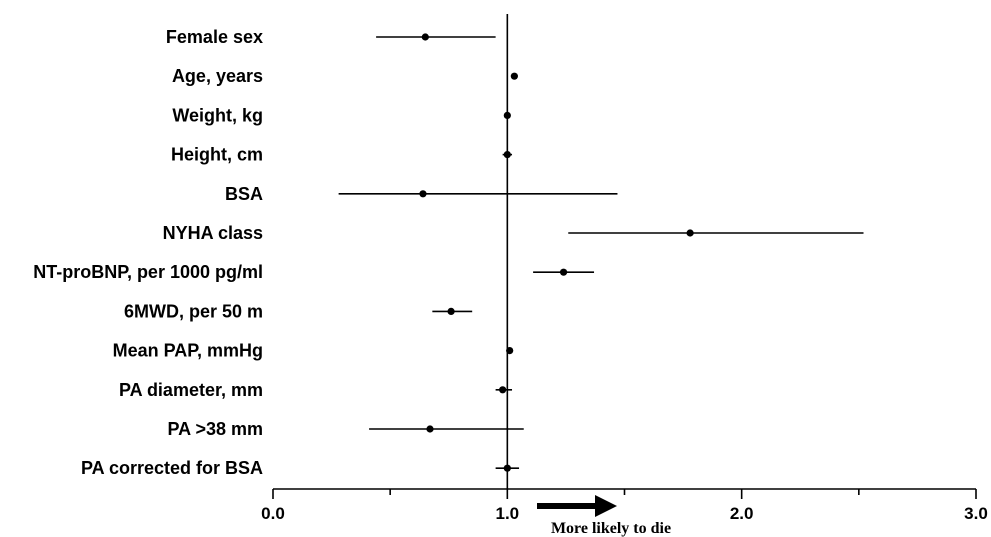  Describe the element at coordinates (742, 513) in the screenshot. I see `x-tick-label: 2.0` at that location.